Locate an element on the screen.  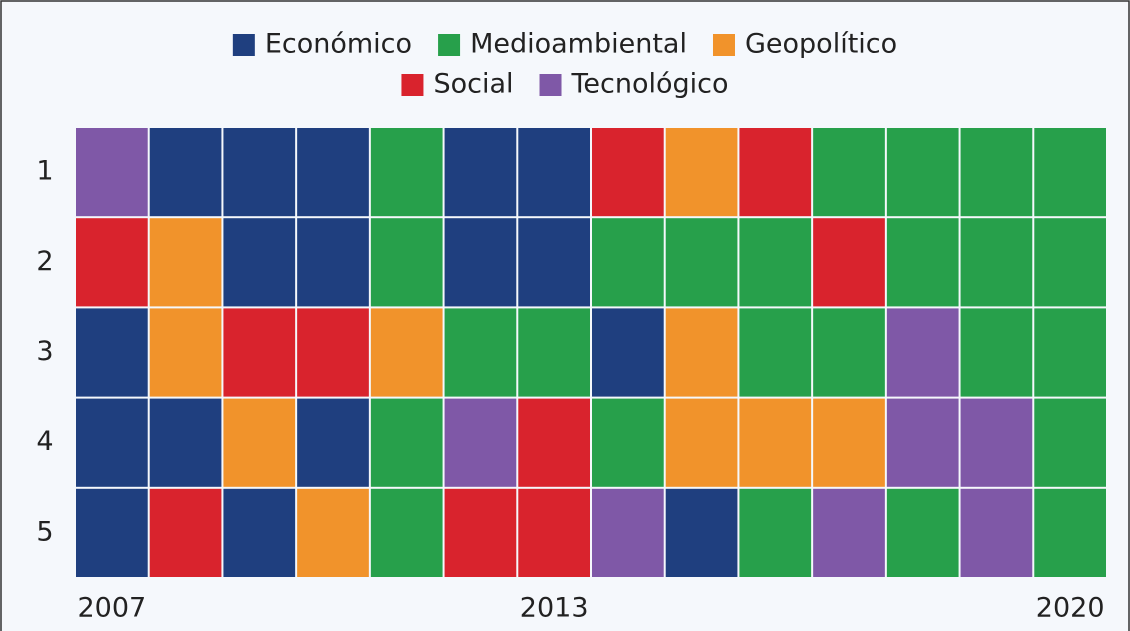
y-tick-label: 4 is located at coordinates (44, 441).